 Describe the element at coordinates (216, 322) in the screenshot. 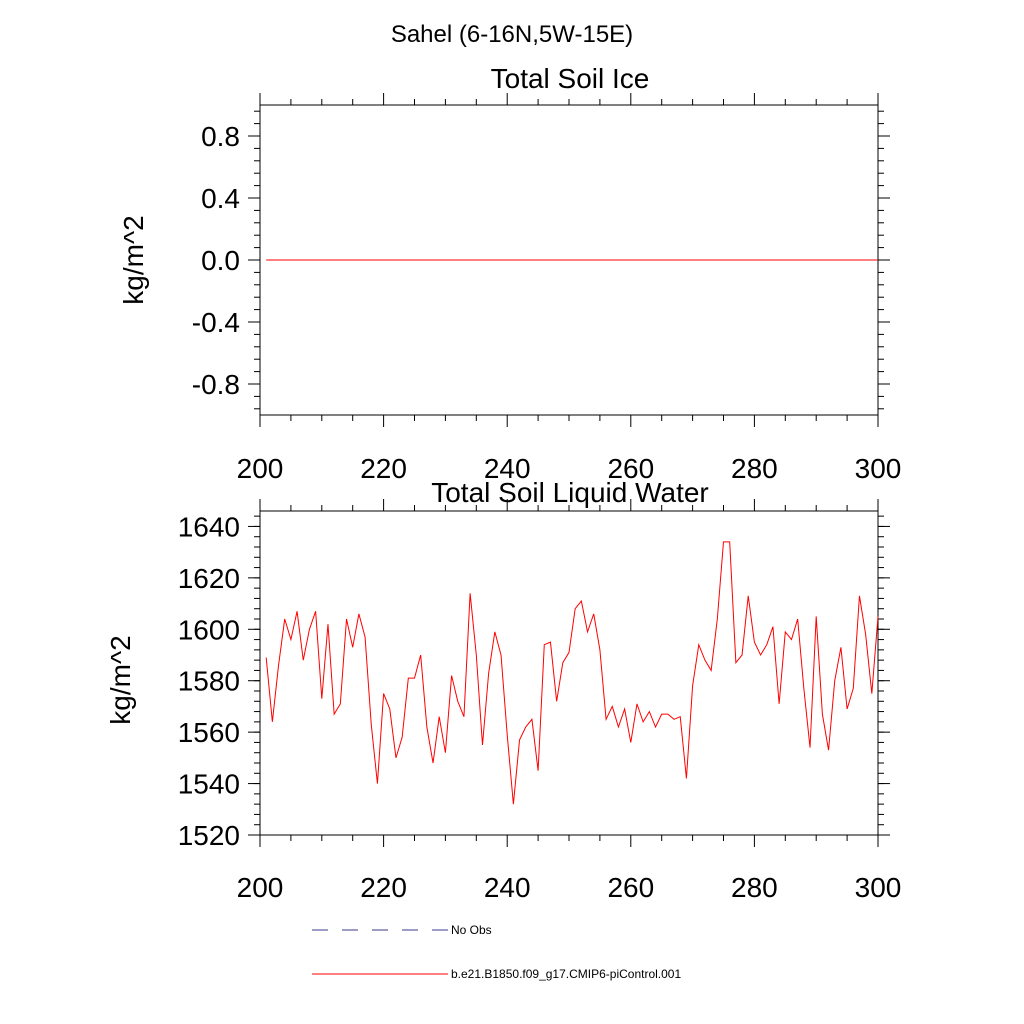

I see `y-tick-label: -0.4` at that location.